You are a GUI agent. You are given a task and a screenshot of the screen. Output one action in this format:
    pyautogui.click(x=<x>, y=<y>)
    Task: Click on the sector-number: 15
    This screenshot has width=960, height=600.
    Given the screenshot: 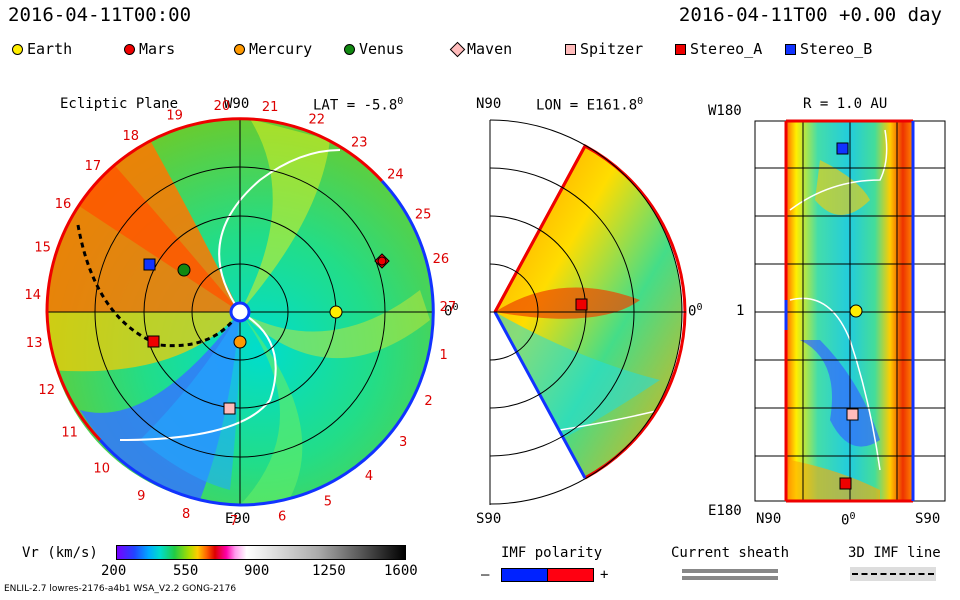 What is the action you would take?
    pyautogui.click(x=42, y=248)
    